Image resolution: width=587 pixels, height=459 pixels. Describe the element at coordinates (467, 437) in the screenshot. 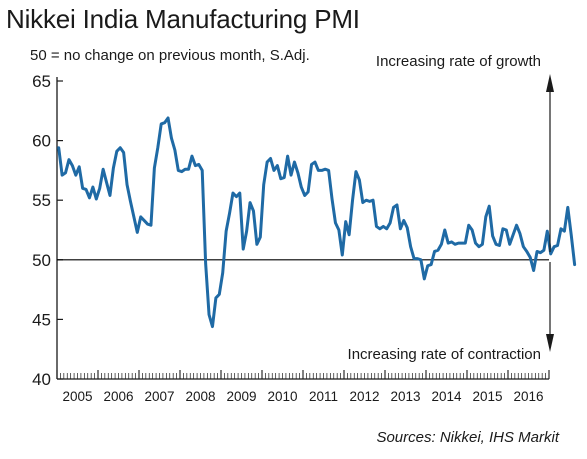

I see `chart-source: Sources: Nikkei, IHS Markit` at that location.